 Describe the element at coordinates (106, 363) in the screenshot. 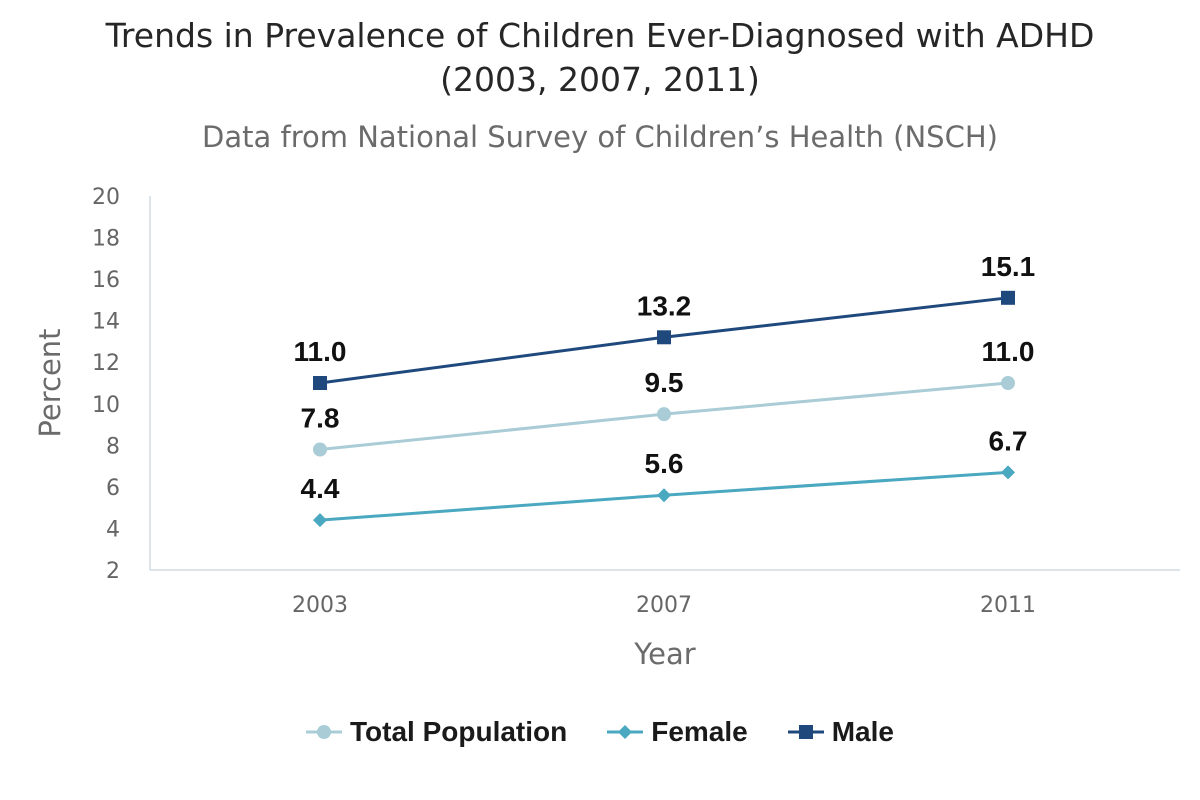

I see `y-tick-label: 12` at that location.